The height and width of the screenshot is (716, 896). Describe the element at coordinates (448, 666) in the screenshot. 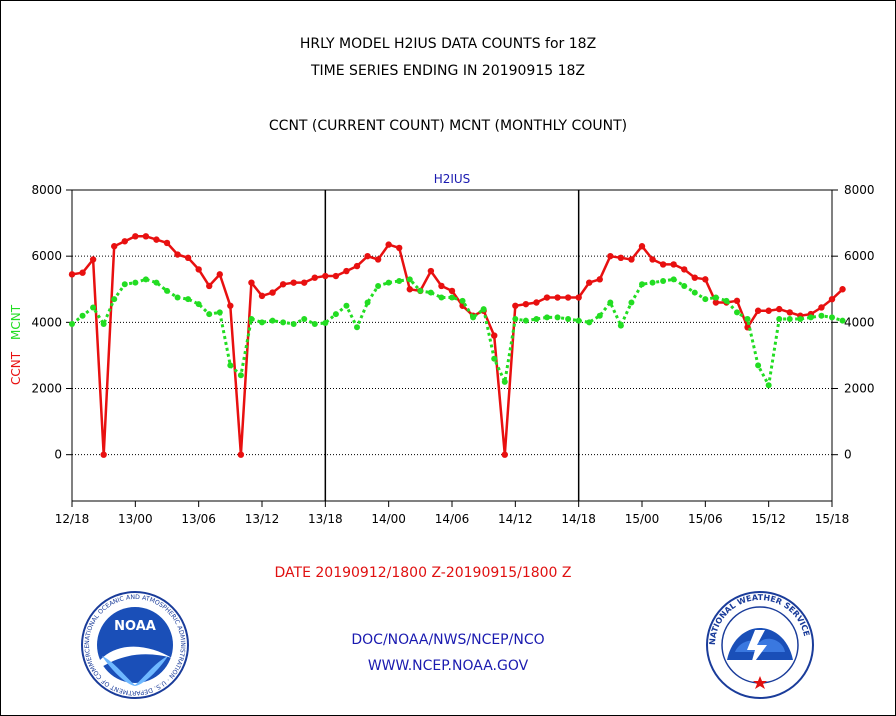

I see `website-link: WWW.NCEP.NOAA.GOV` at that location.